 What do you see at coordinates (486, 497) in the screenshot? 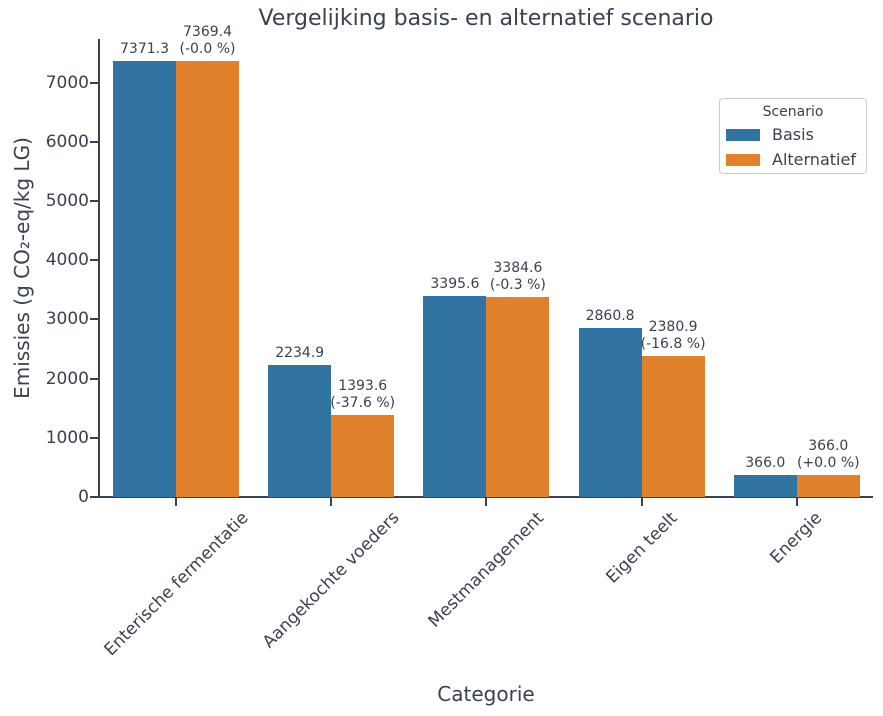
I see `x-axis-spine` at bounding box center [486, 497].